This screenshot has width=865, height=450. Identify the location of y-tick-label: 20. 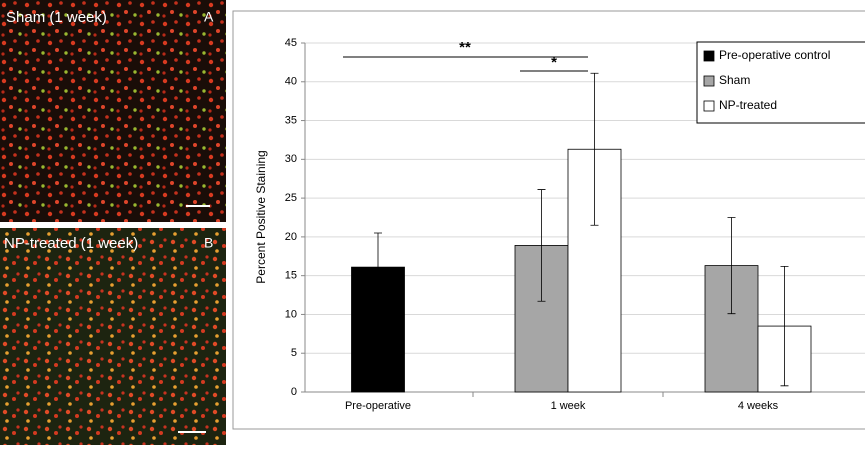
(291, 237).